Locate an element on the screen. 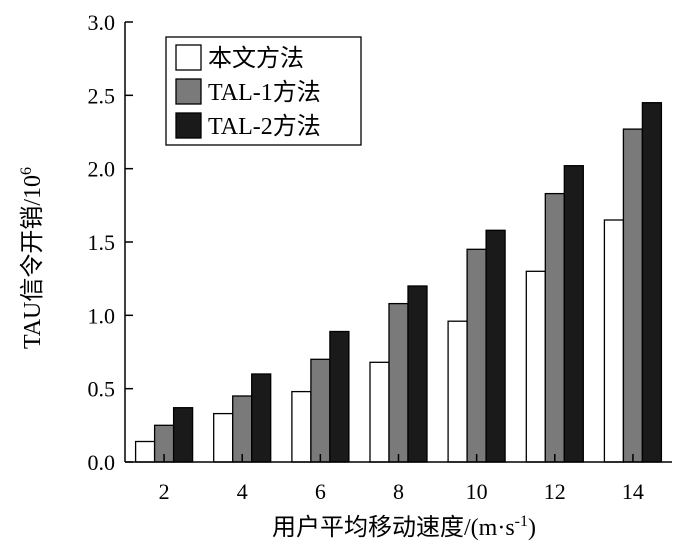 The image size is (677, 550). x-axis-title: 用户平均移动速度/(m·s-1) is located at coordinates (404, 527).